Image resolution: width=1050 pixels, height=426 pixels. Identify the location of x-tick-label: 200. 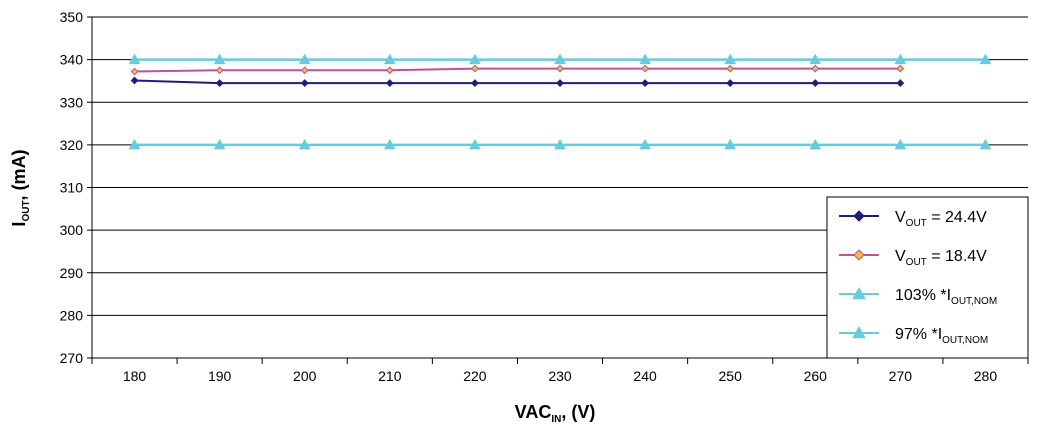
(305, 376).